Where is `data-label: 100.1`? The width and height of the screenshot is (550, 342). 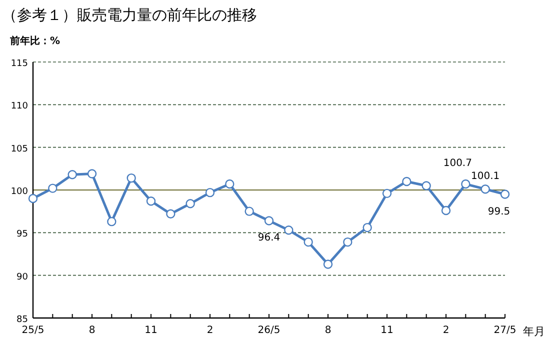 data-label: 100.1 is located at coordinates (485, 176).